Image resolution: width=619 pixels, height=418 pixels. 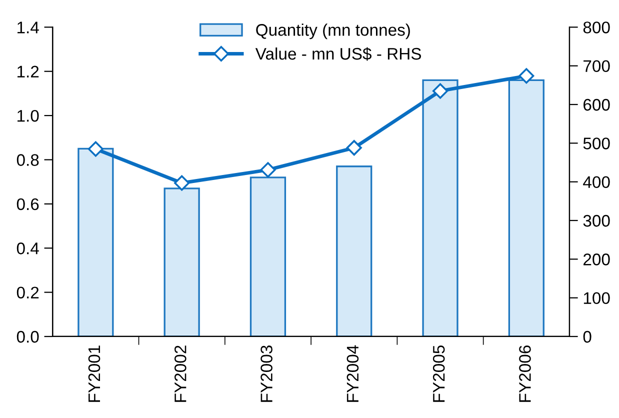 What do you see at coordinates (27, 160) in the screenshot?
I see `y-tick-label: 0.8` at bounding box center [27, 160].